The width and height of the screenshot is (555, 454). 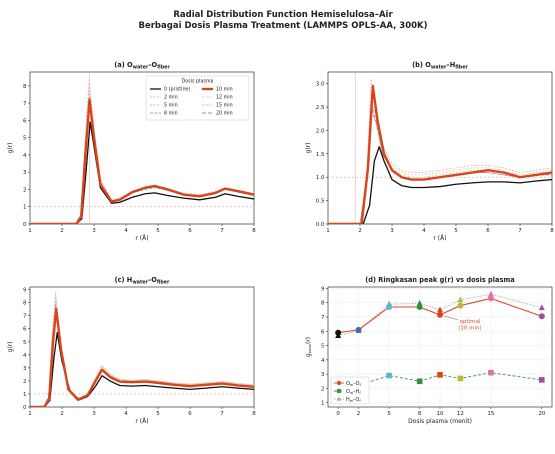 I want to click on y-tick-label: 6, so click(x=25, y=330).